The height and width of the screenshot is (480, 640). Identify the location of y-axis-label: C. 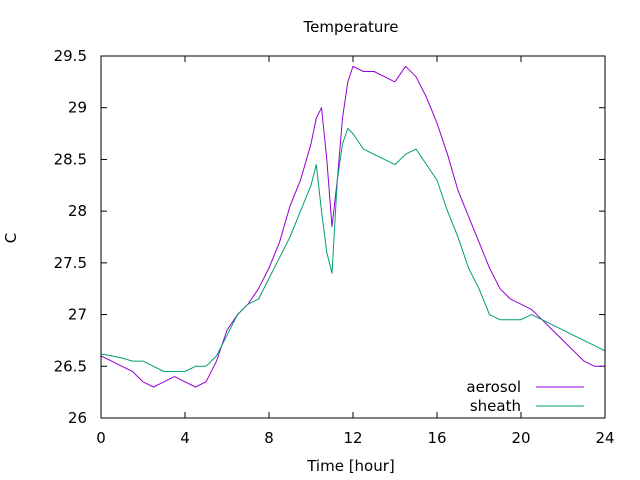
(11, 238).